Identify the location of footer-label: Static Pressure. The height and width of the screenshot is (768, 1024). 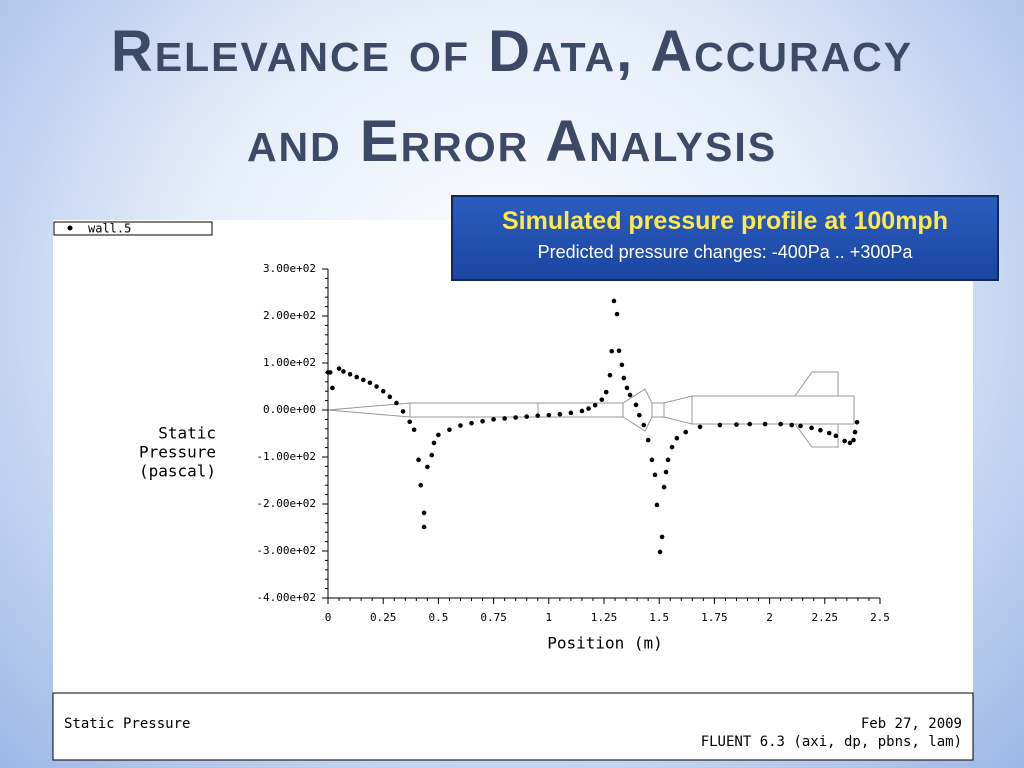
(127, 724).